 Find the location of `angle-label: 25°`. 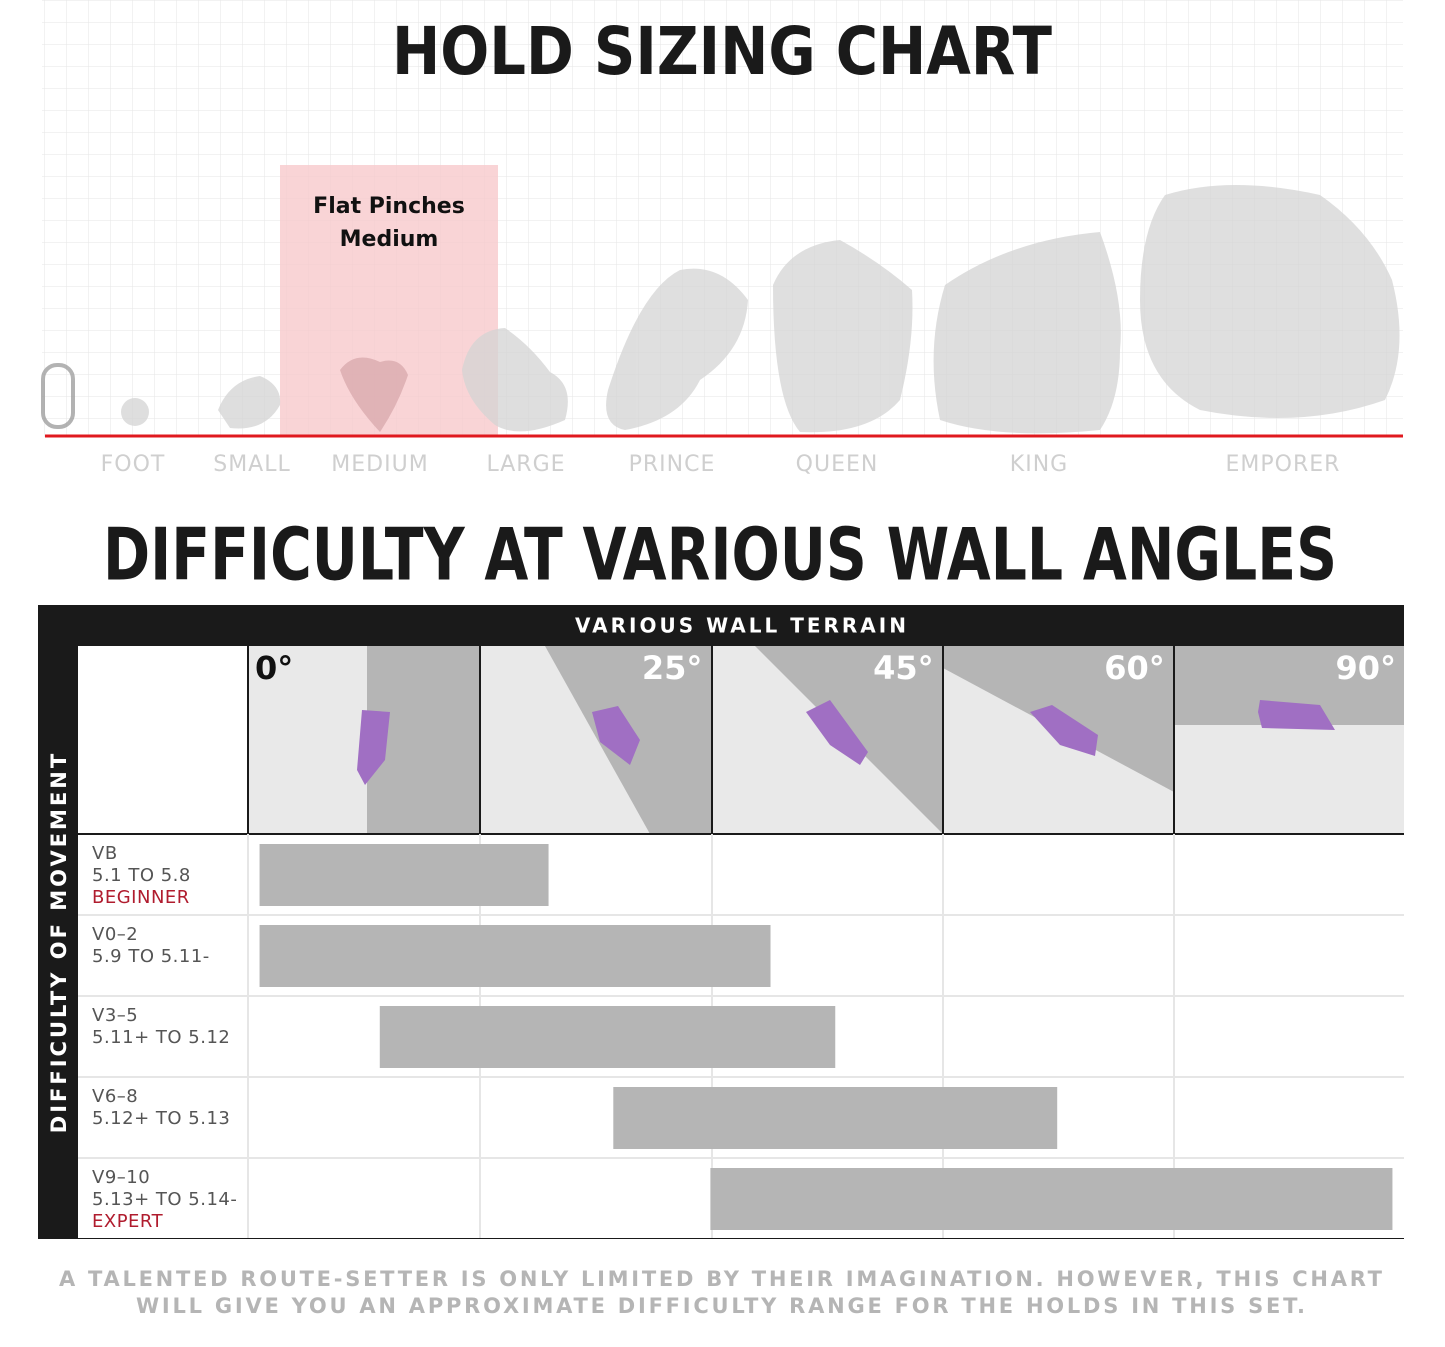

angle-label: 25° is located at coordinates (672, 668).